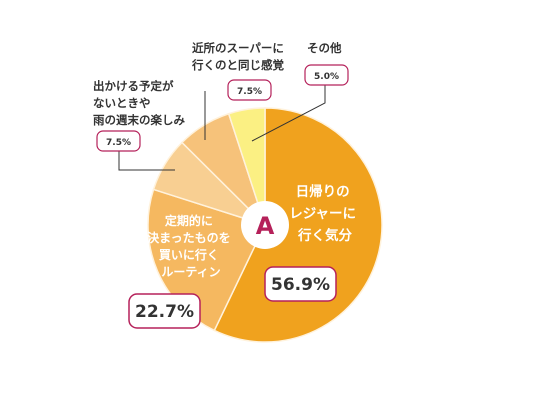  I want to click on value-label-rain: 7.5%, so click(118, 143).